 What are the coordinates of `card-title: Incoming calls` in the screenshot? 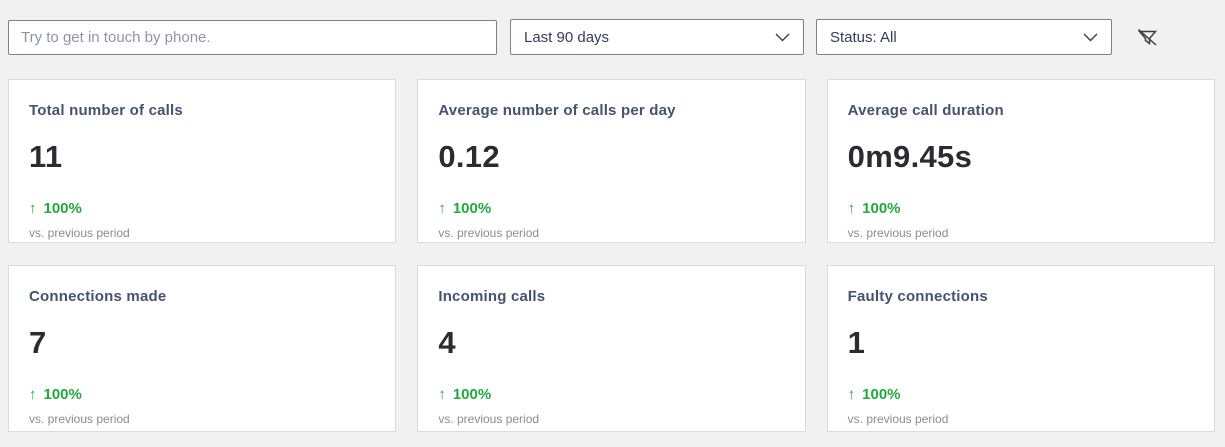 It's located at (492, 296).